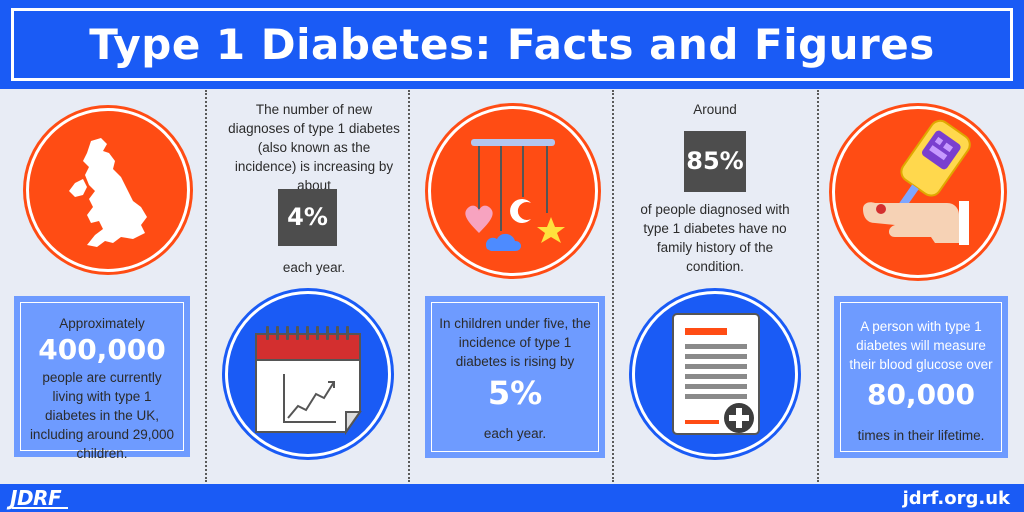  What do you see at coordinates (40, 508) in the screenshot?
I see `logo-underline` at bounding box center [40, 508].